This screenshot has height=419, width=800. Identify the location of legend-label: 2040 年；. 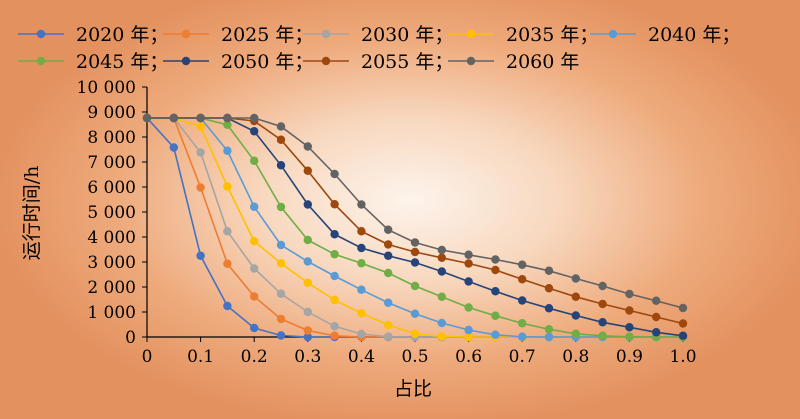
(694, 35).